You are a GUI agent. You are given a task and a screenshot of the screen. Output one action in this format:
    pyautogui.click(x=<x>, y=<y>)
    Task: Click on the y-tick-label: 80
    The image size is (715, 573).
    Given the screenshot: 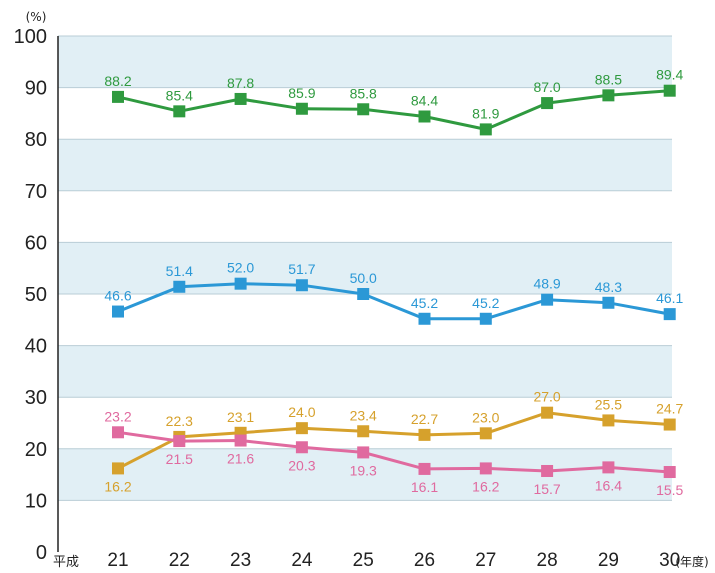 What is the action you would take?
    pyautogui.click(x=36, y=140)
    